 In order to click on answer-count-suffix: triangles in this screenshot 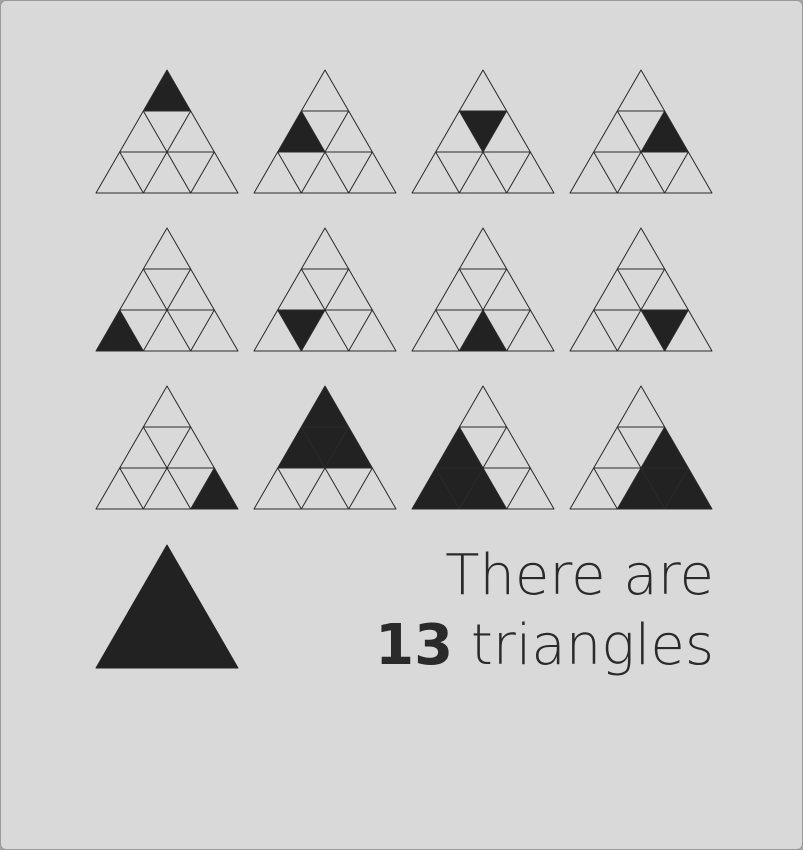, I will do `click(583, 645)`.